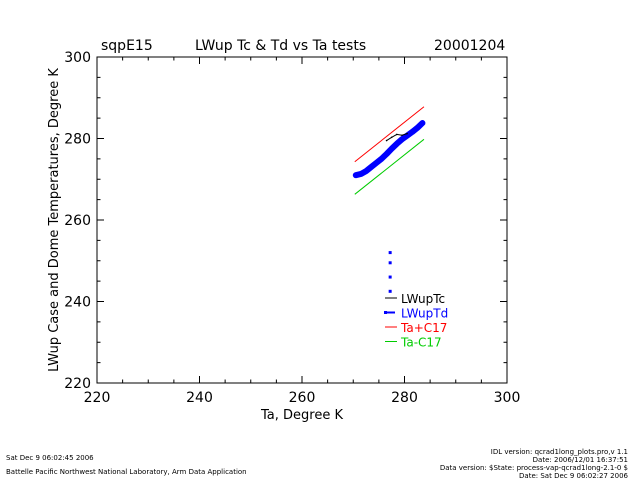 The width and height of the screenshot is (640, 480). What do you see at coordinates (50, 458) in the screenshot?
I see `footer-run-date: Sat Dec 9 06:02:45 2006` at bounding box center [50, 458].